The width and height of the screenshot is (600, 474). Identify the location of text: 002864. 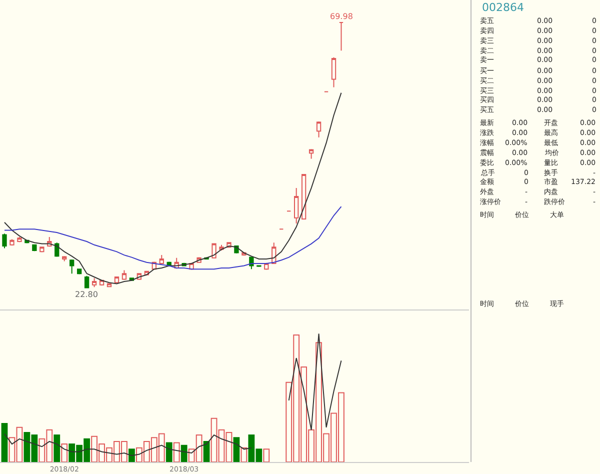
(503, 7).